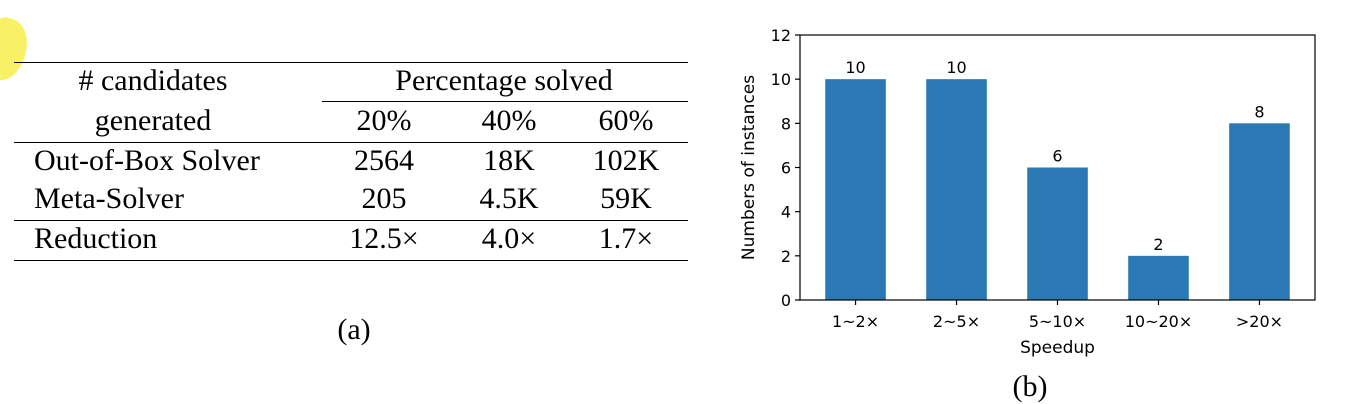 This screenshot has height=404, width=1358. What do you see at coordinates (626, 120) in the screenshot?
I see `header-60pct: 60%` at bounding box center [626, 120].